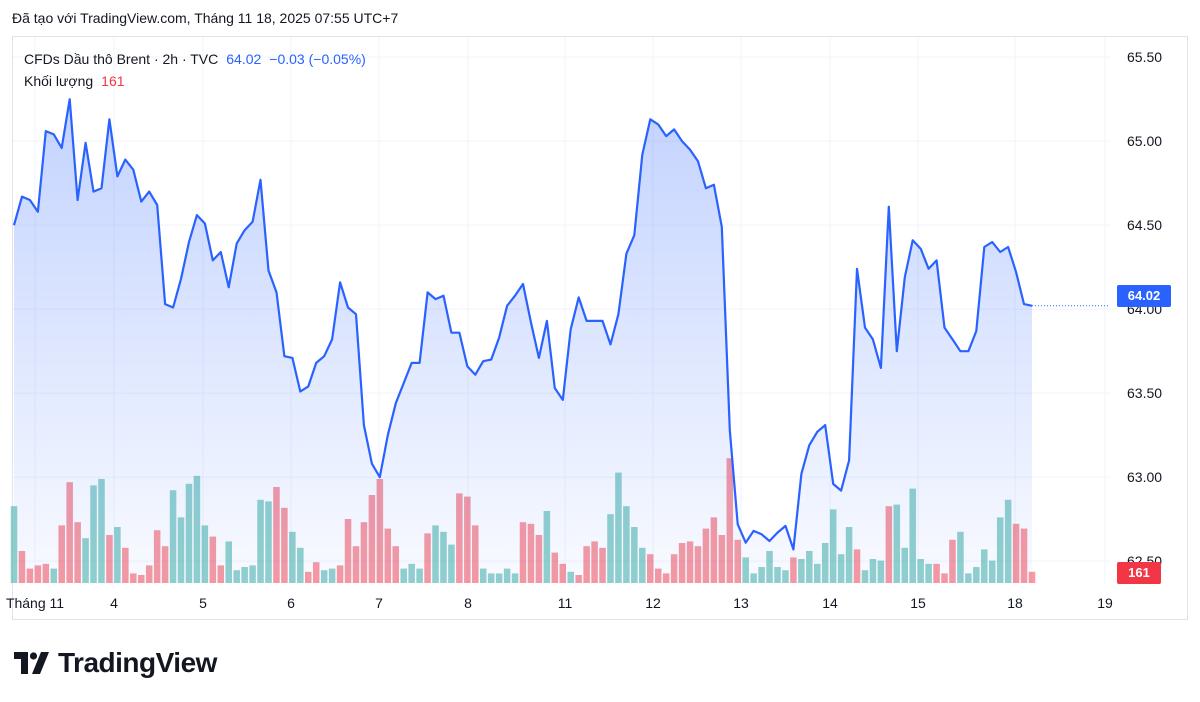 This screenshot has width=1200, height=702. Describe the element at coordinates (1144, 477) in the screenshot. I see `y-tick-label: 63.00` at that location.